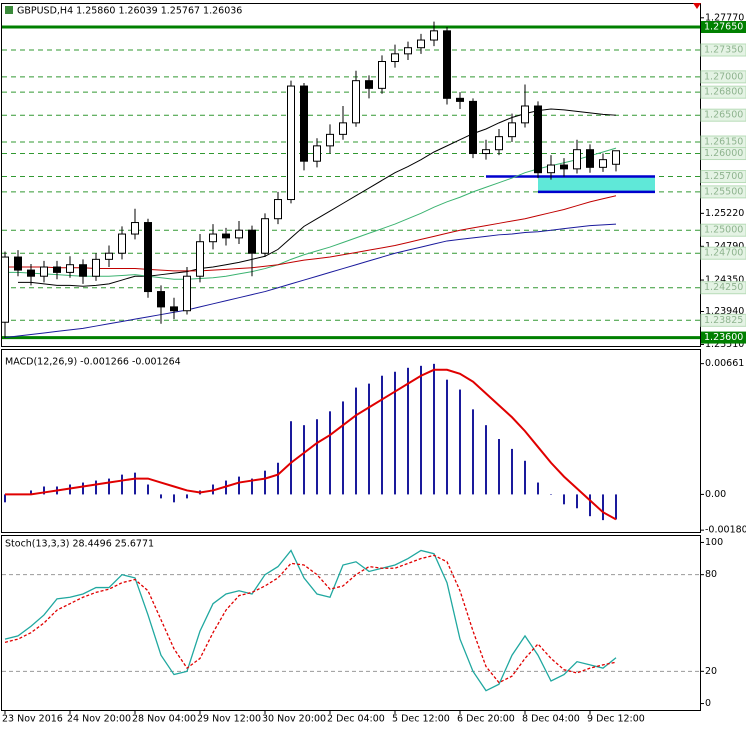 The height and width of the screenshot is (731, 746). Describe the element at coordinates (724, 213) in the screenshot. I see `y-tick-label: 1.25220` at that location.